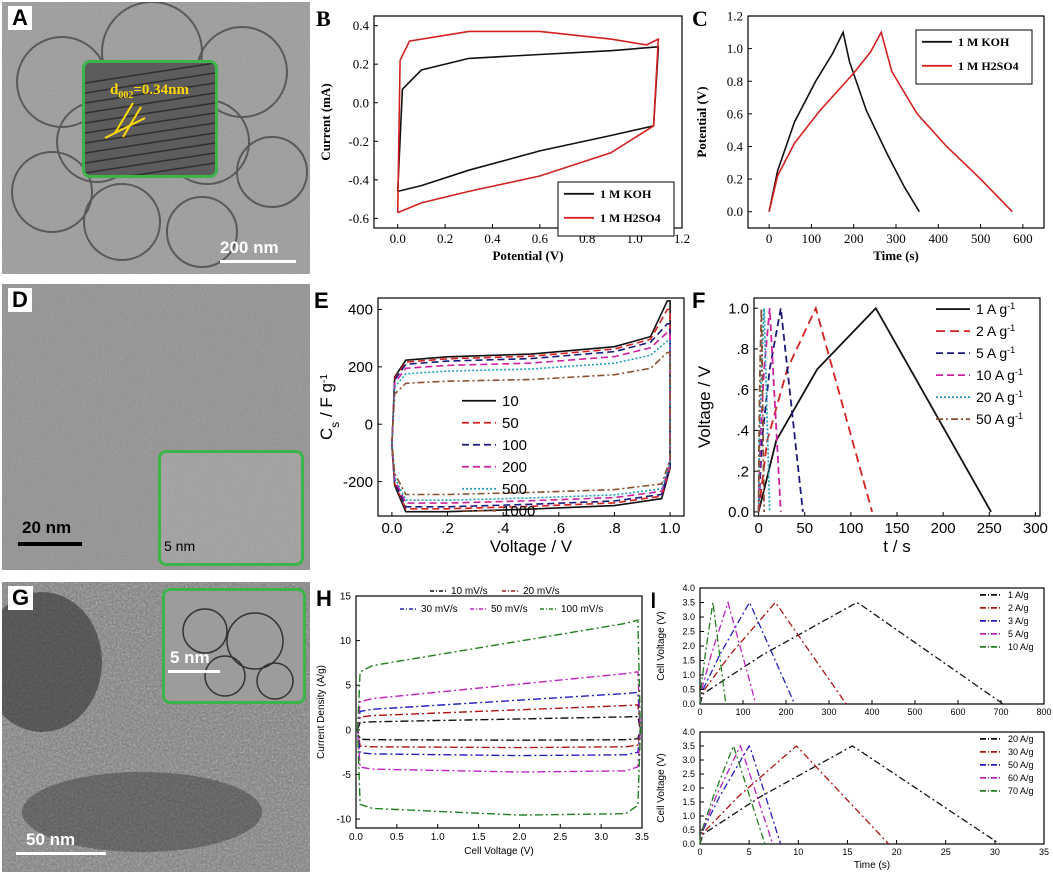 The height and width of the screenshot is (874, 1053). I want to click on legend-label: 100 mV/s, so click(582, 609).